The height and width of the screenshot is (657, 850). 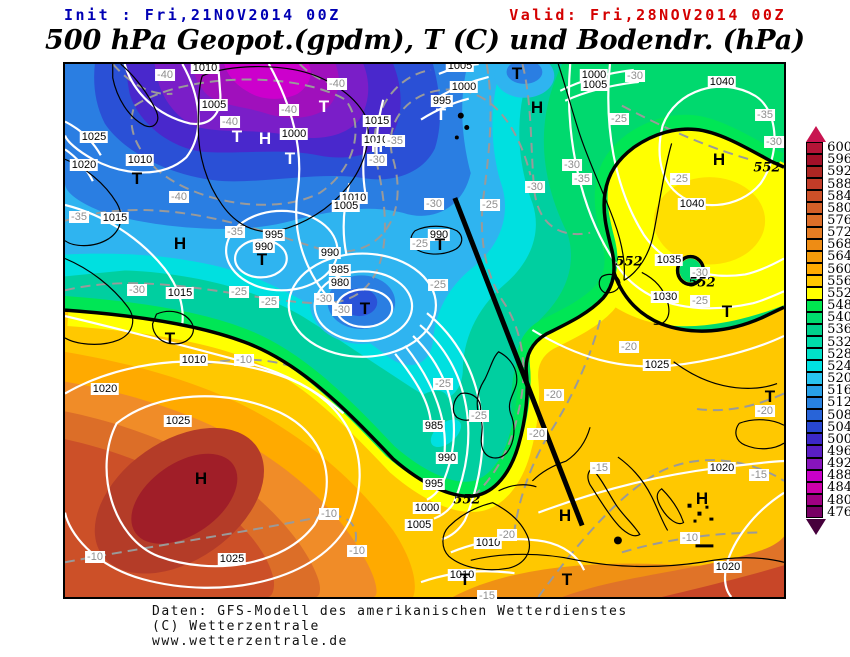 I want to click on colorbar-row: 560, so click(x=828, y=269).